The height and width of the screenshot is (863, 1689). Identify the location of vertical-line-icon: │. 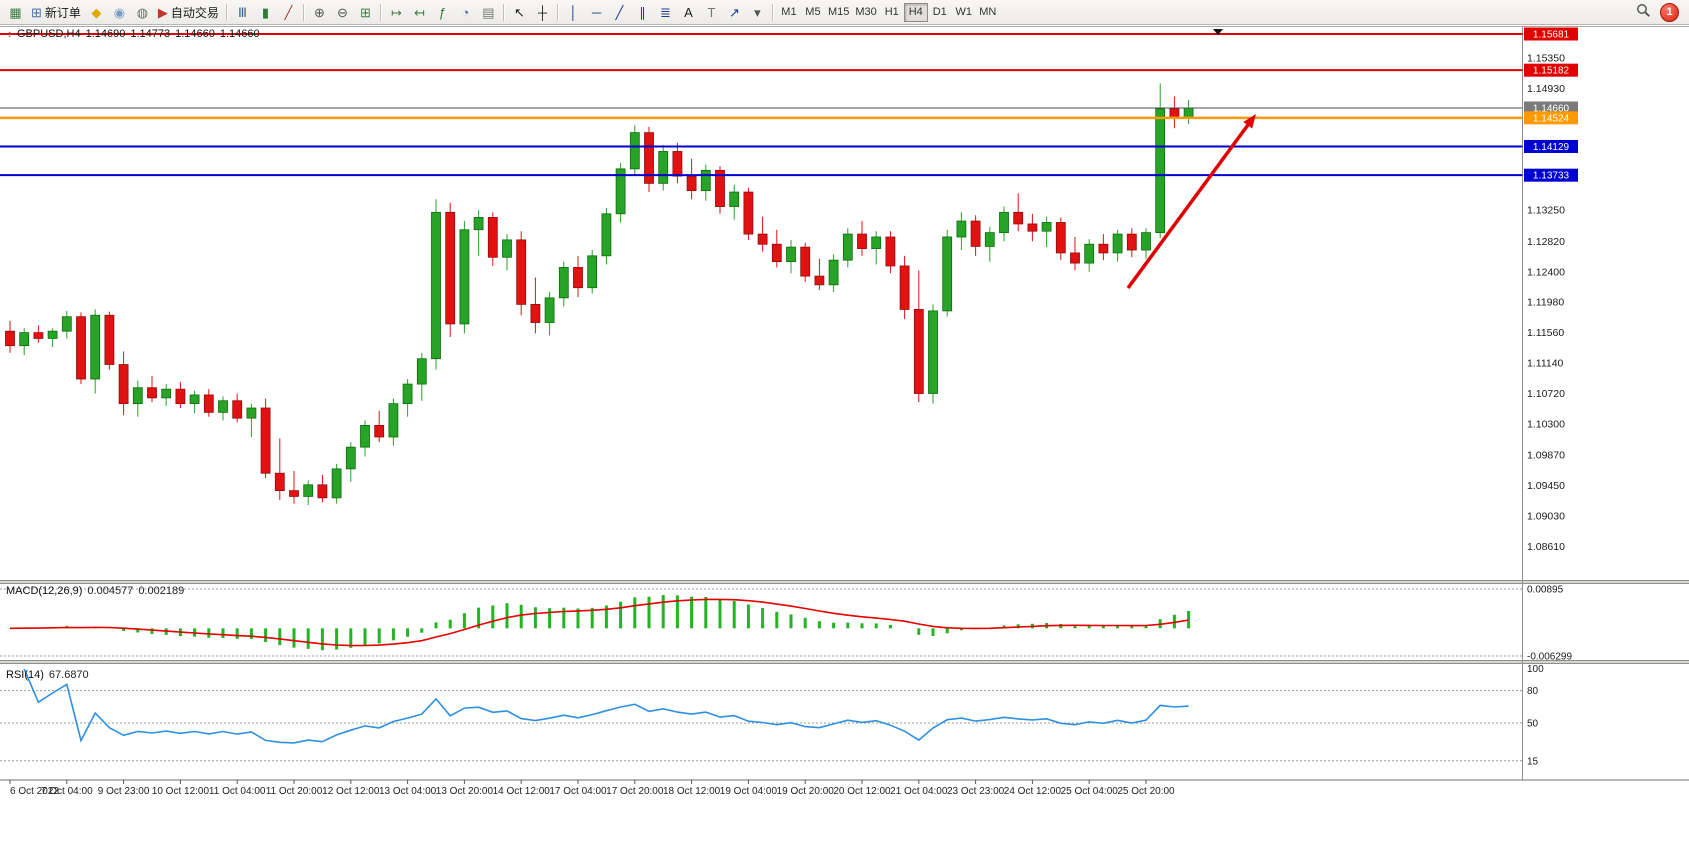
(573, 12).